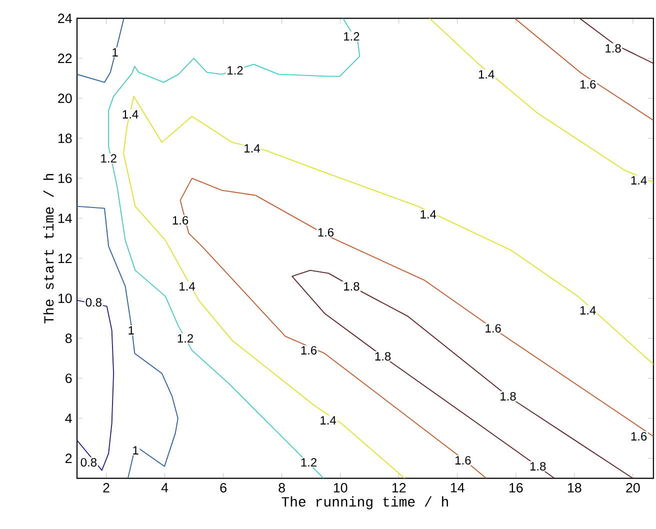  I want to click on y-tick-label: 12, so click(65, 258).